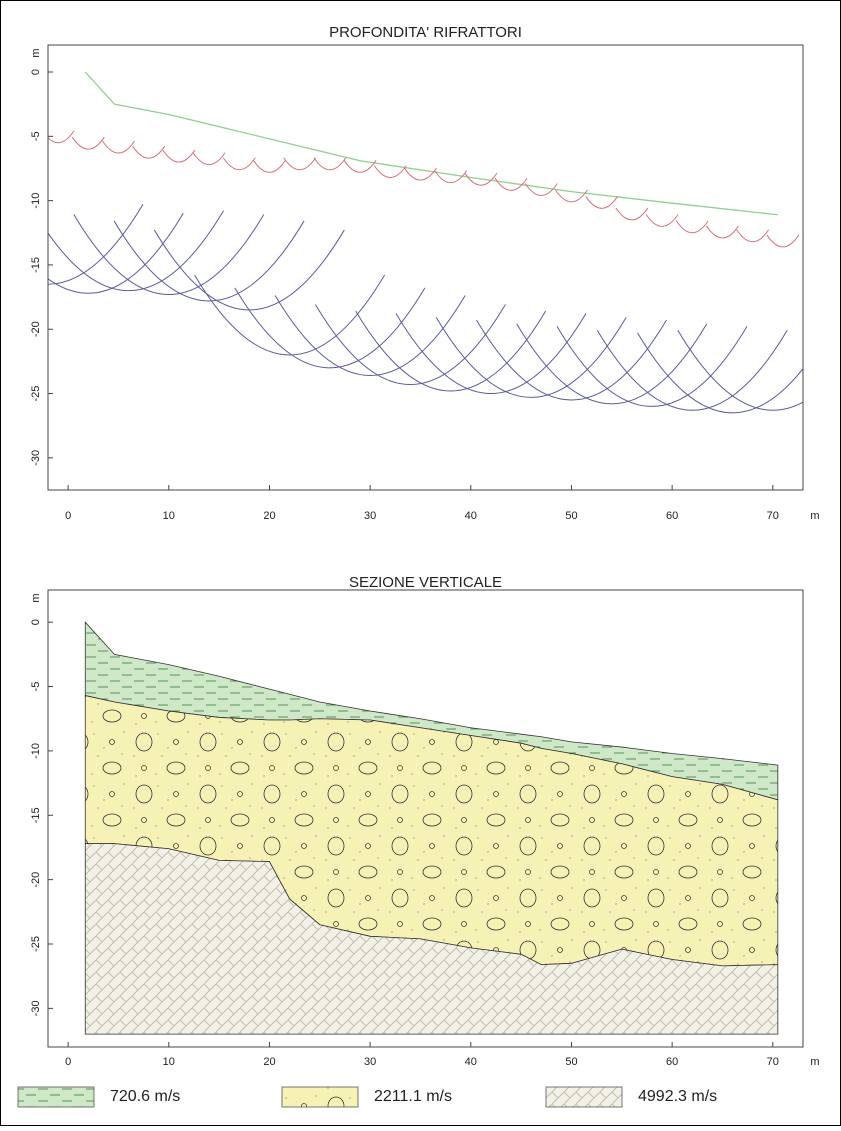  Describe the element at coordinates (677, 1096) in the screenshot. I see `legend-label: 4992.3 m/s` at that location.